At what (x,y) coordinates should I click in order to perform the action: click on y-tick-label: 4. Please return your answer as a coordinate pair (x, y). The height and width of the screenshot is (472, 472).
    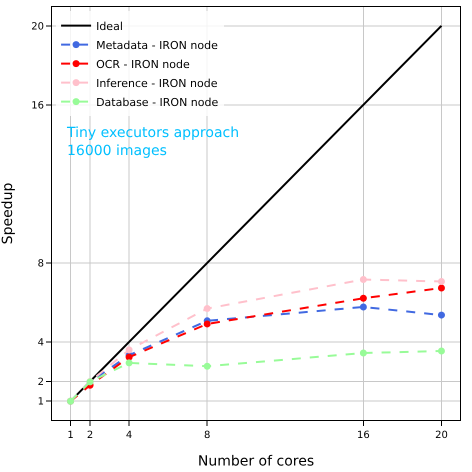
    Looking at the image, I should click on (41, 342).